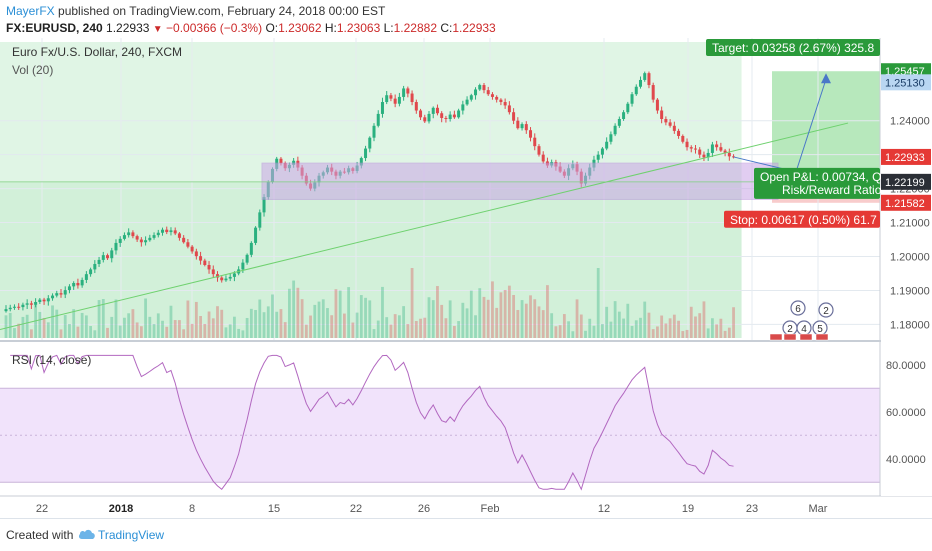  I want to click on tradingview-cloud-icon, so click(86, 534).